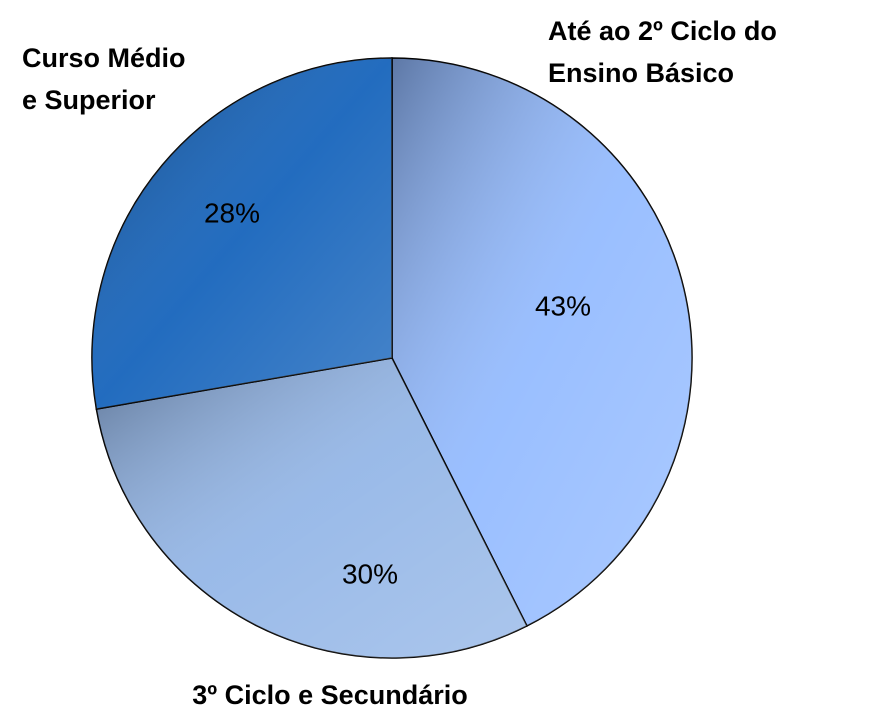 This screenshot has height=720, width=870. Describe the element at coordinates (370, 573) in the screenshot. I see `value-label: 30%` at that location.